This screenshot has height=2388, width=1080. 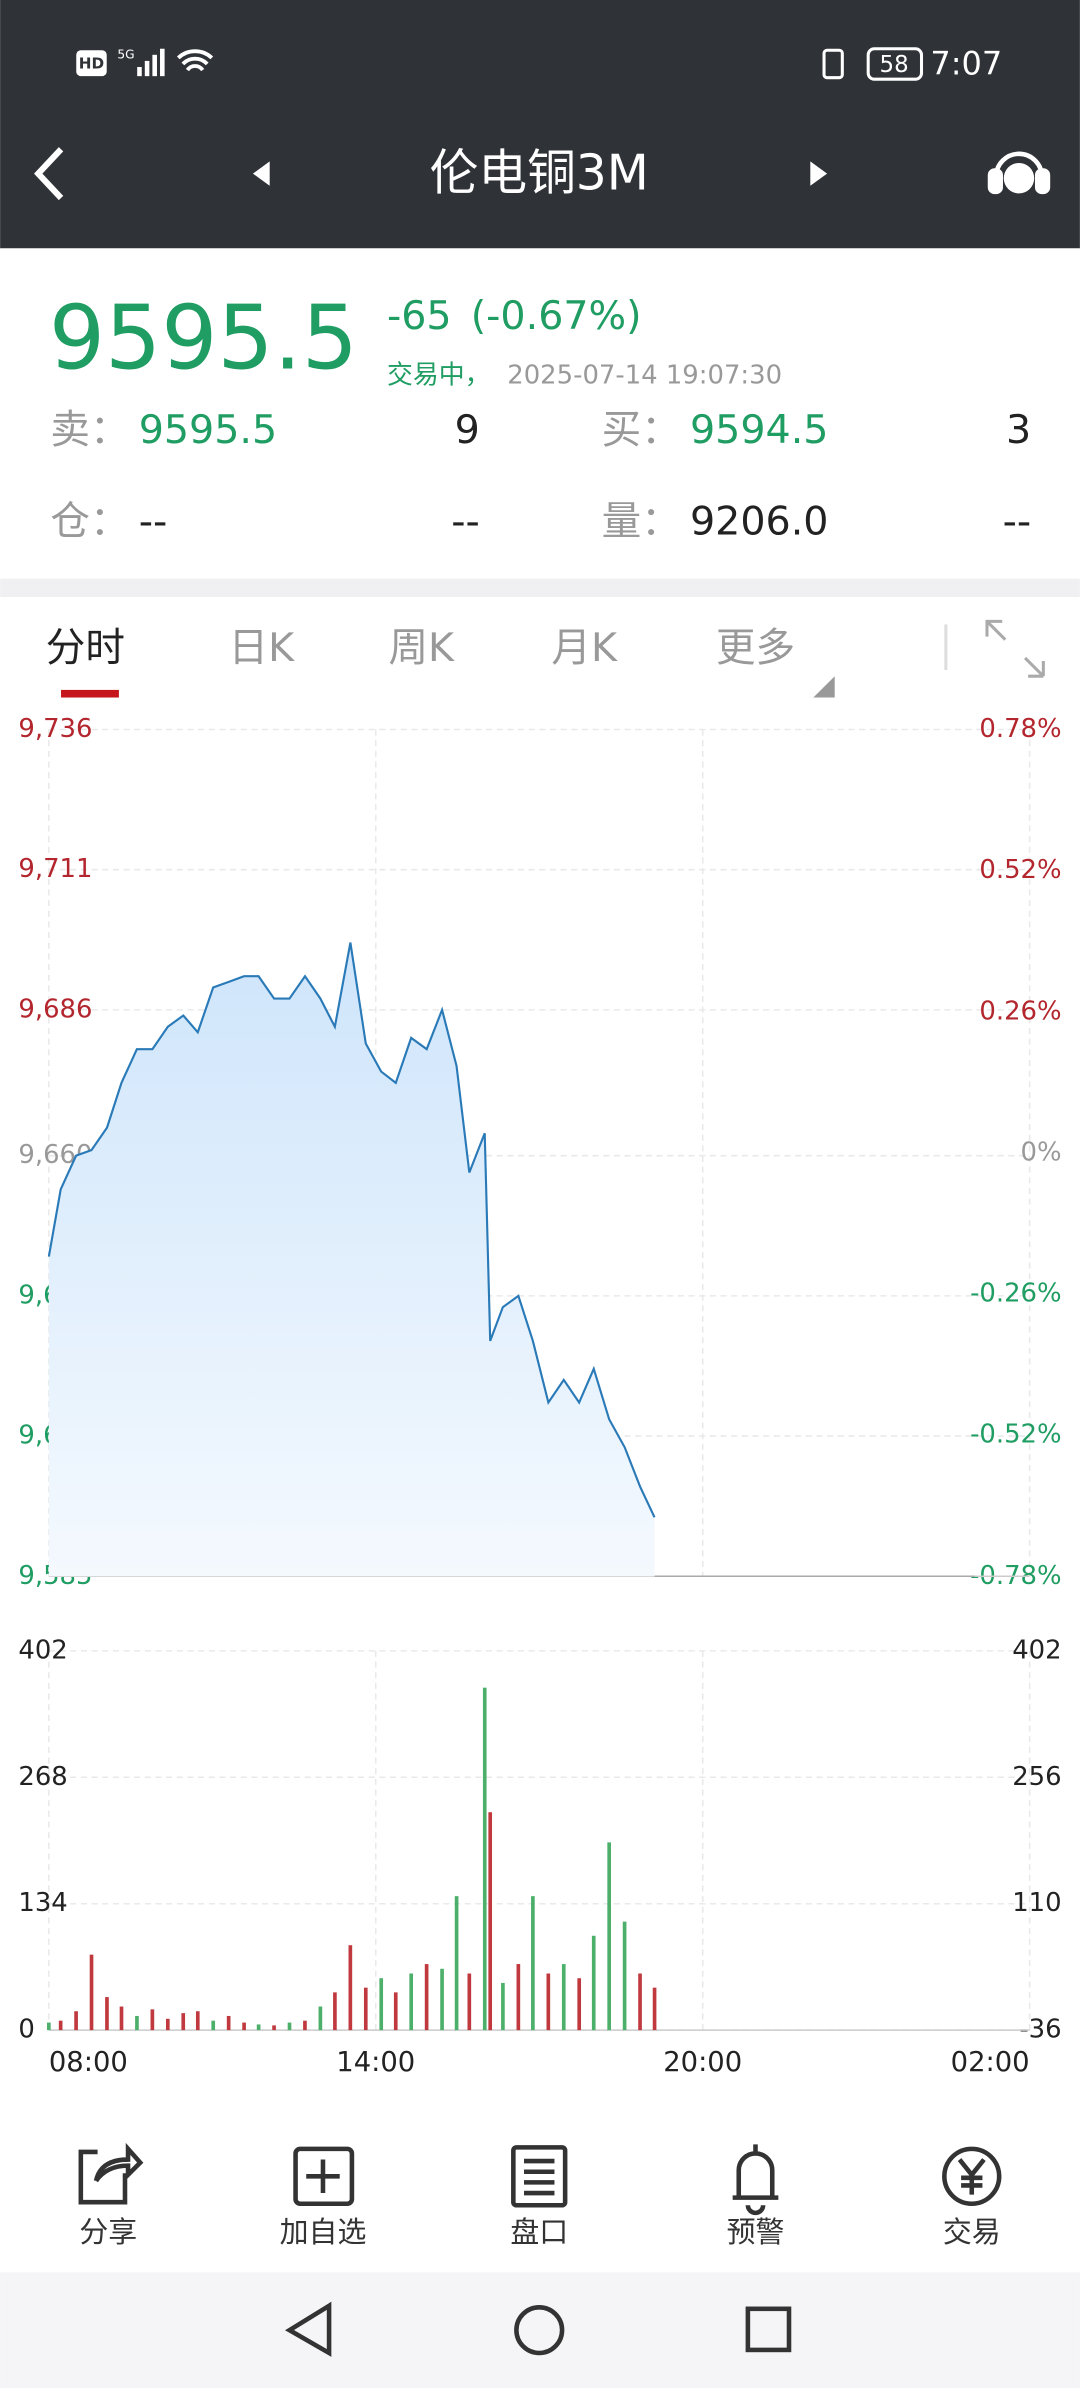 I want to click on nav-bar, so click(x=540, y=2330).